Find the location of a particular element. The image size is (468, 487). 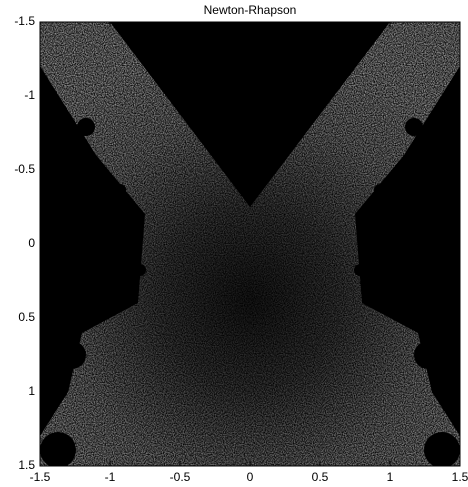

x-tick-label: 1.5 is located at coordinates (460, 477).